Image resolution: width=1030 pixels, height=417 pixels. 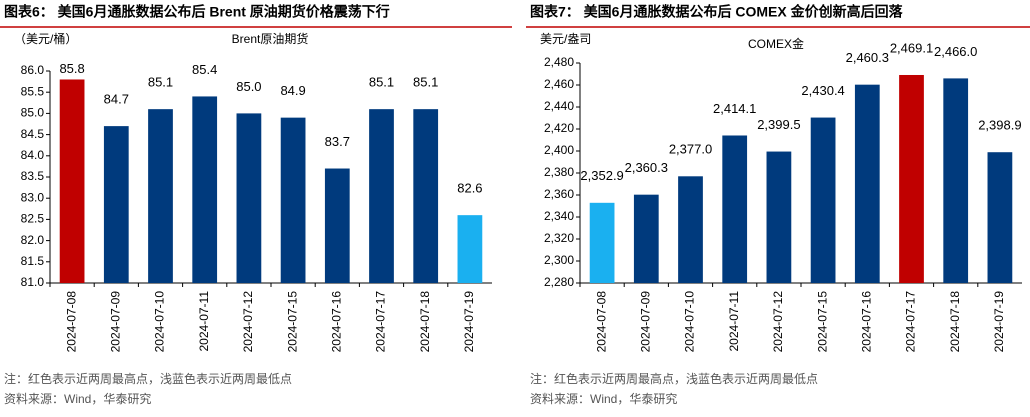 I want to click on y-tick-label: 2,340, so click(x=559, y=216).